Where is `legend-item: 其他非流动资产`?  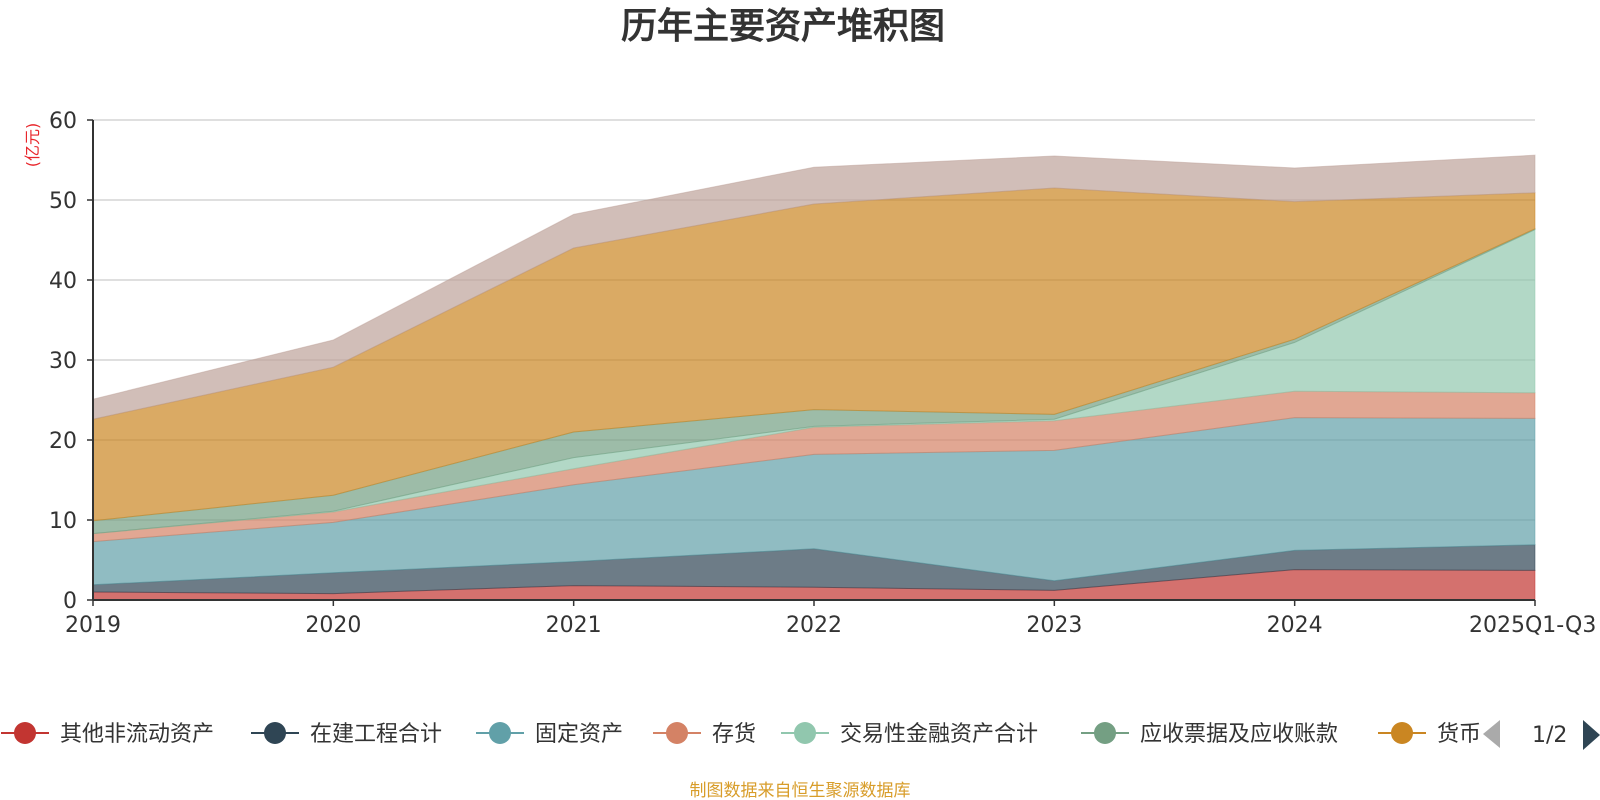
legend-item: 其他非流动资产 is located at coordinates (107, 734).